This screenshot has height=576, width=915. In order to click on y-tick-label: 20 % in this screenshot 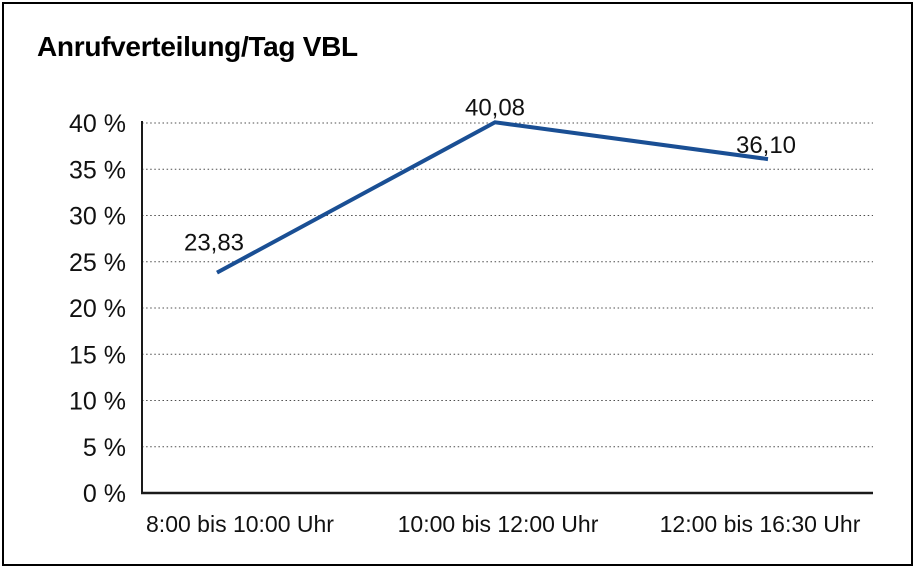, I will do `click(97, 309)`.